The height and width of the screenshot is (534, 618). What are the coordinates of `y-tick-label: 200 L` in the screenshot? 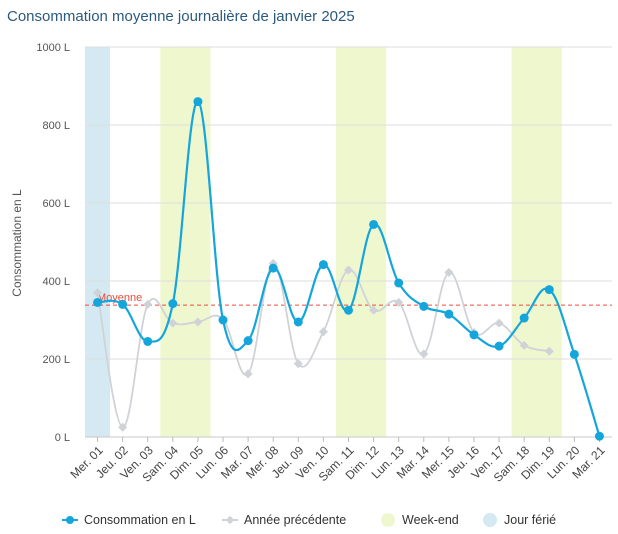 It's located at (56, 360).